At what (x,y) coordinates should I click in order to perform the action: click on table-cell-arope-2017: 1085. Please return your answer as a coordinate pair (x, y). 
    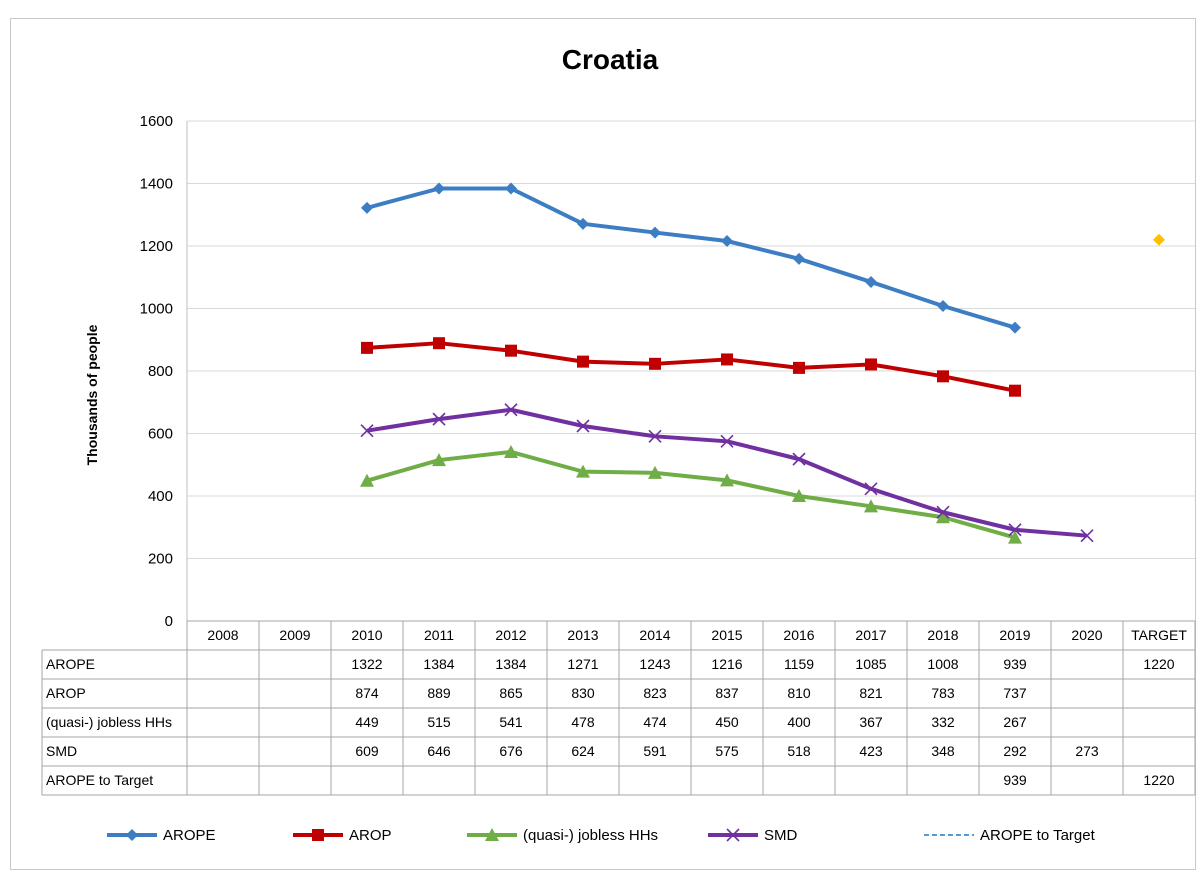
    Looking at the image, I should click on (870, 664).